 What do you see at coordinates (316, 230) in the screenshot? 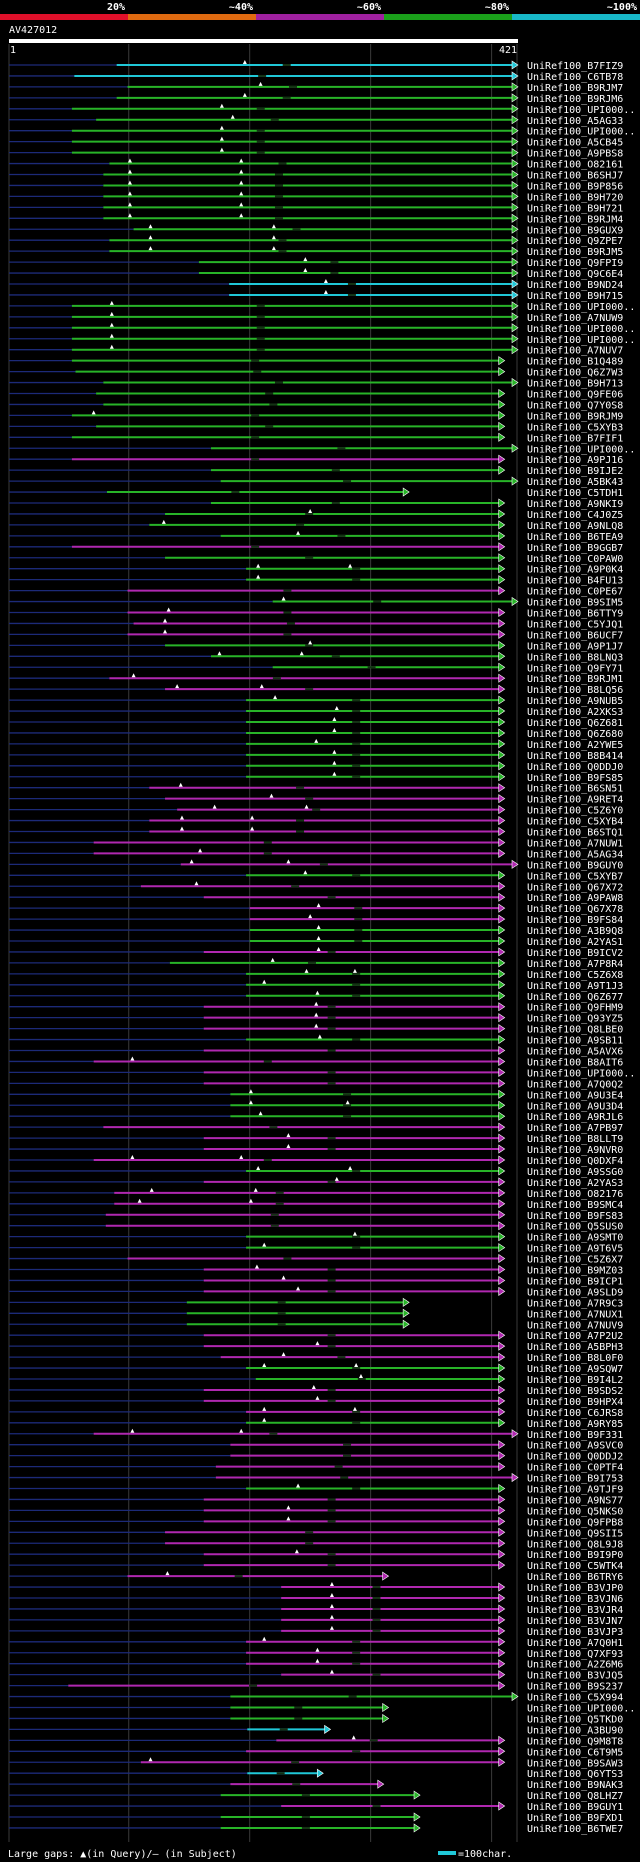
I see `hit-row: UniRef100_B9GUX9` at bounding box center [316, 230].